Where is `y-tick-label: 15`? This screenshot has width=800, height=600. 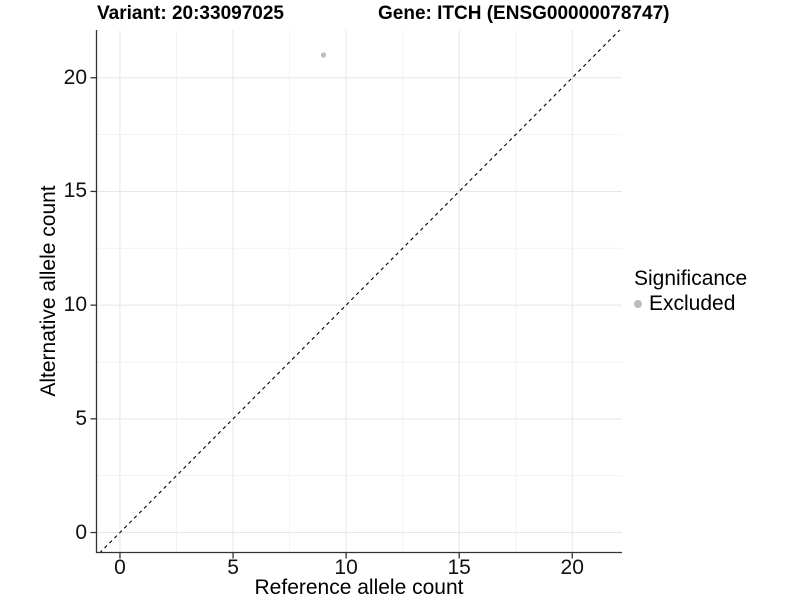
y-tick-label: 15 is located at coordinates (75, 191).